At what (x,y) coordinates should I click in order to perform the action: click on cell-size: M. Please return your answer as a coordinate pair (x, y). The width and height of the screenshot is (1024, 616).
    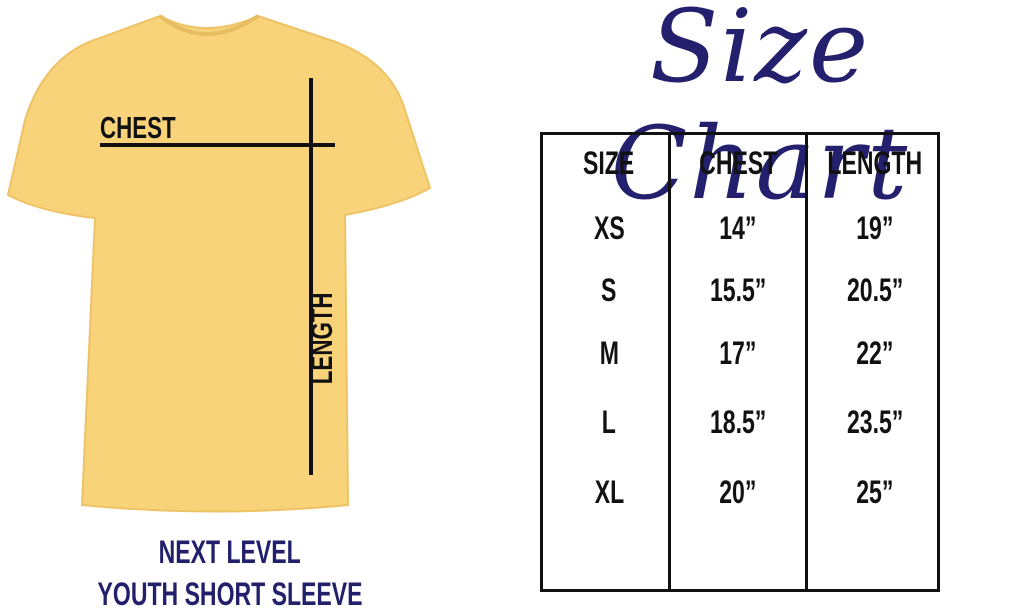
    Looking at the image, I should click on (609, 353).